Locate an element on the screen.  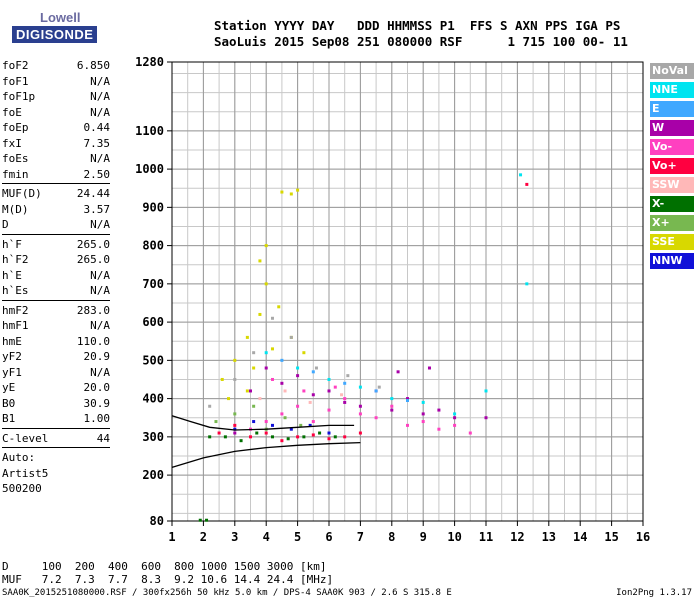
x-tick-label: 16 is located at coordinates (643, 537).